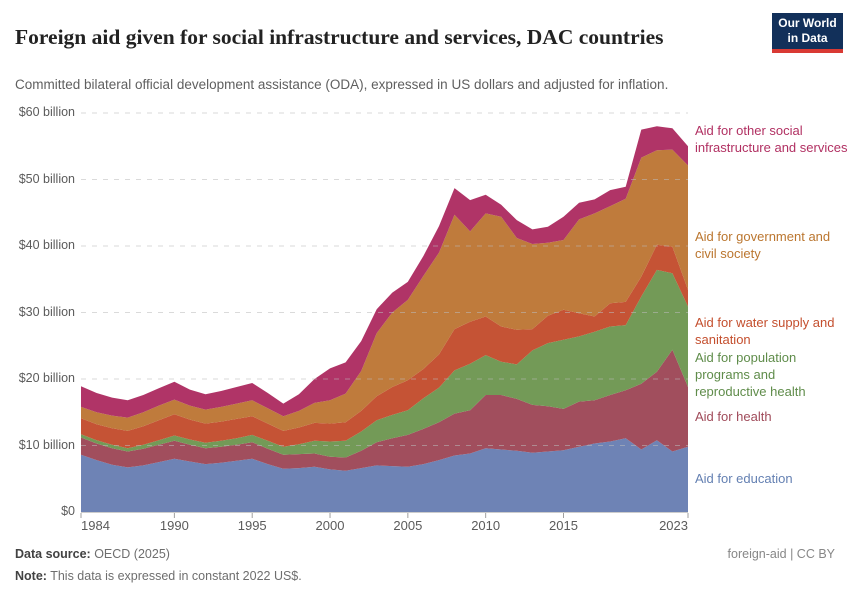 This screenshot has width=850, height=600. What do you see at coordinates (252, 525) in the screenshot?
I see `x-axis-label-1995: 1995` at bounding box center [252, 525].